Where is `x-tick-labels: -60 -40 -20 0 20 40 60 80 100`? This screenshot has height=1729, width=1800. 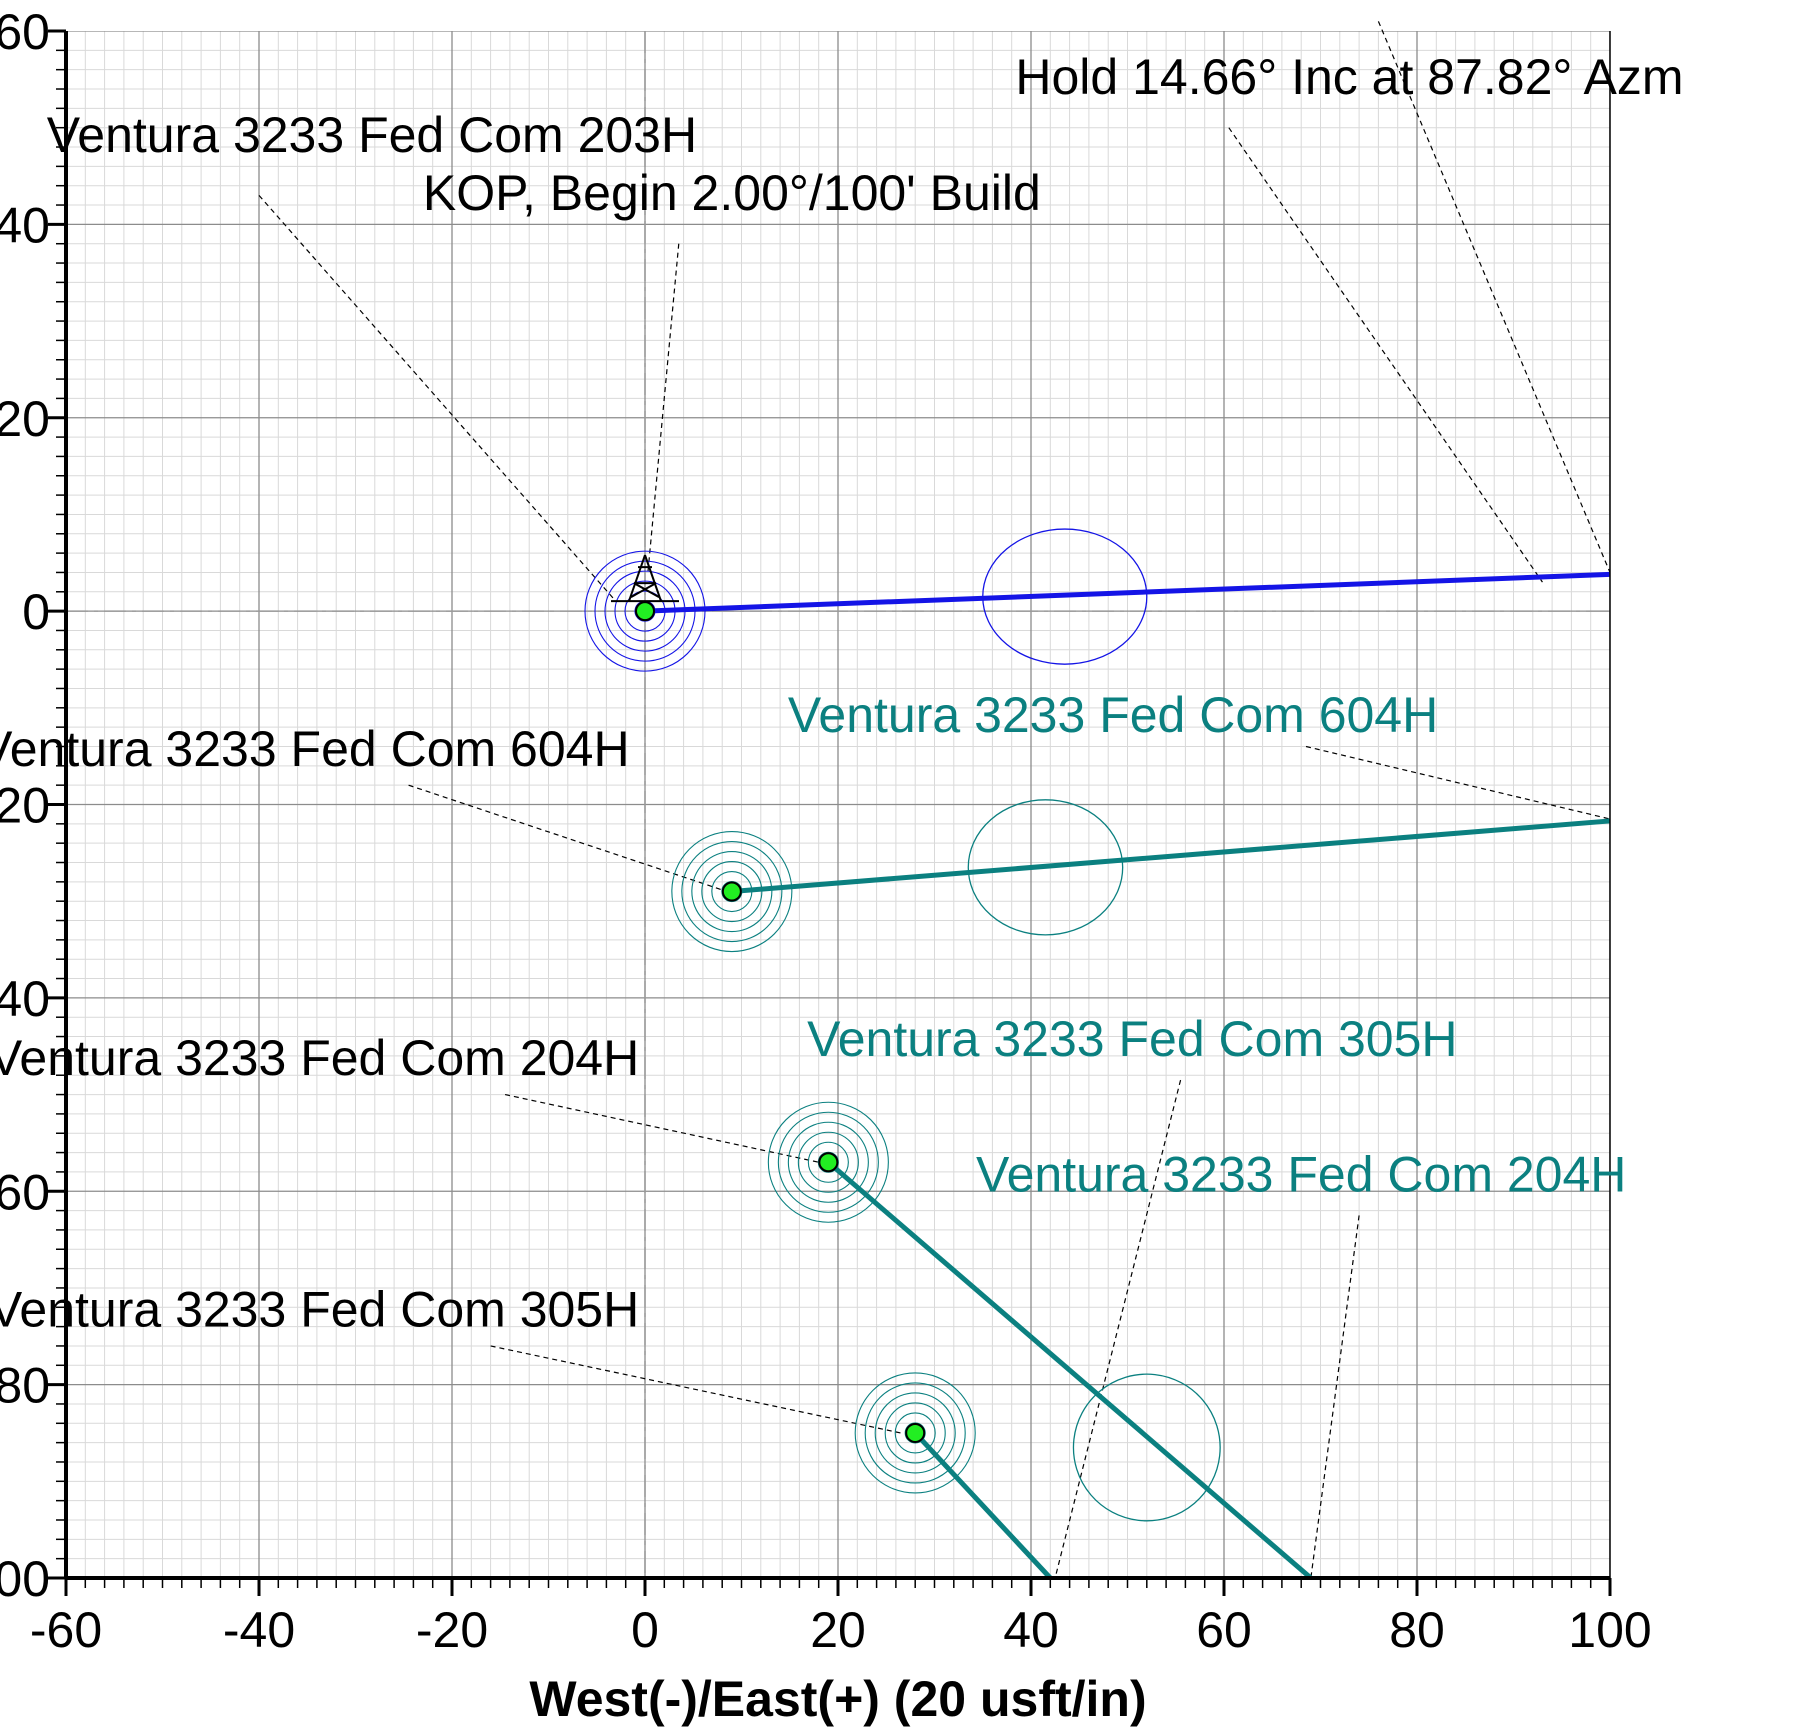
x-tick-labels: -60 -40 -20 0 20 40 60 80 100 is located at coordinates (841, 1630).